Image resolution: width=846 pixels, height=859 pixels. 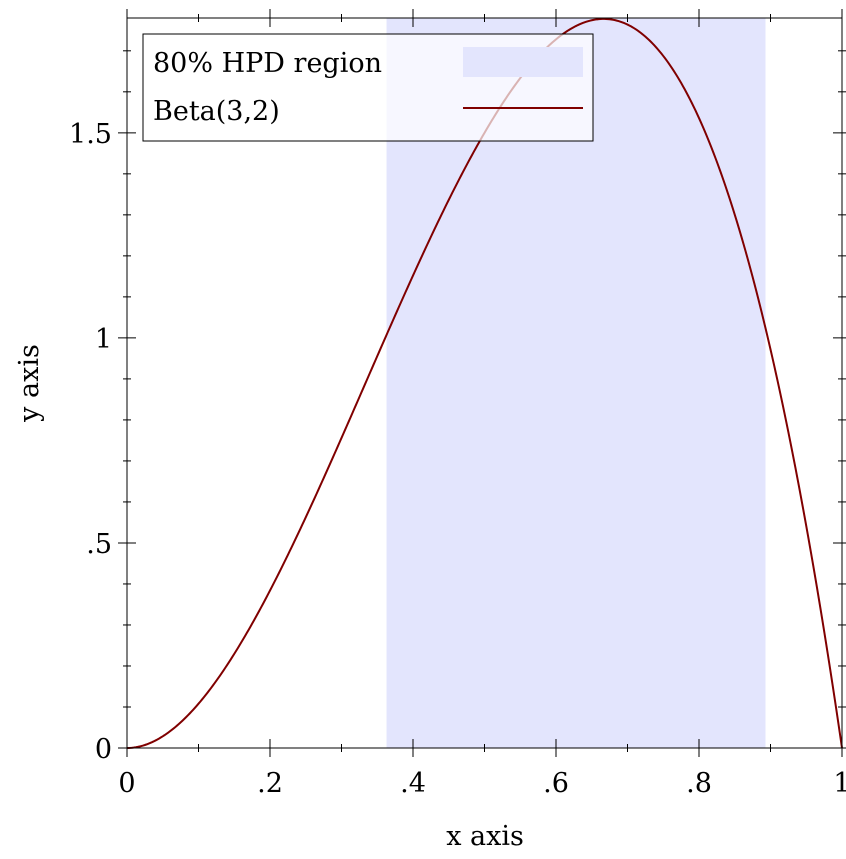 What do you see at coordinates (99, 544) in the screenshot?
I see `y-tick-label: .5` at bounding box center [99, 544].